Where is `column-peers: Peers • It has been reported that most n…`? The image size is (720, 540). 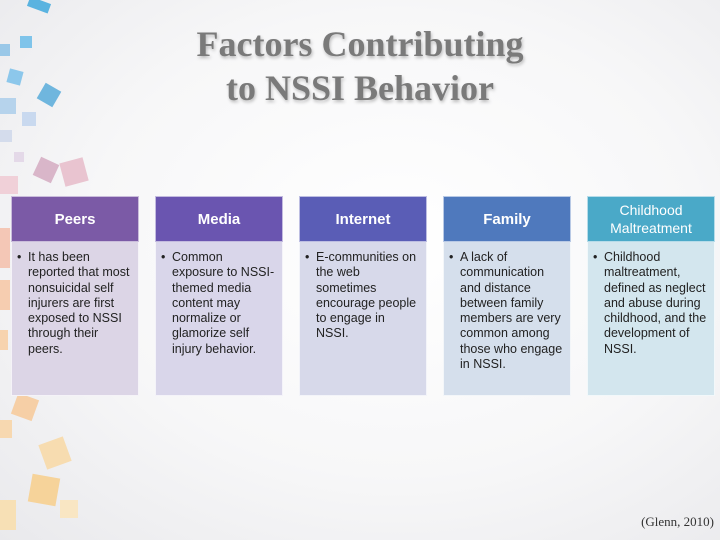
column-peers: Peers • It has been reported that most n… is located at coordinates (75, 296).